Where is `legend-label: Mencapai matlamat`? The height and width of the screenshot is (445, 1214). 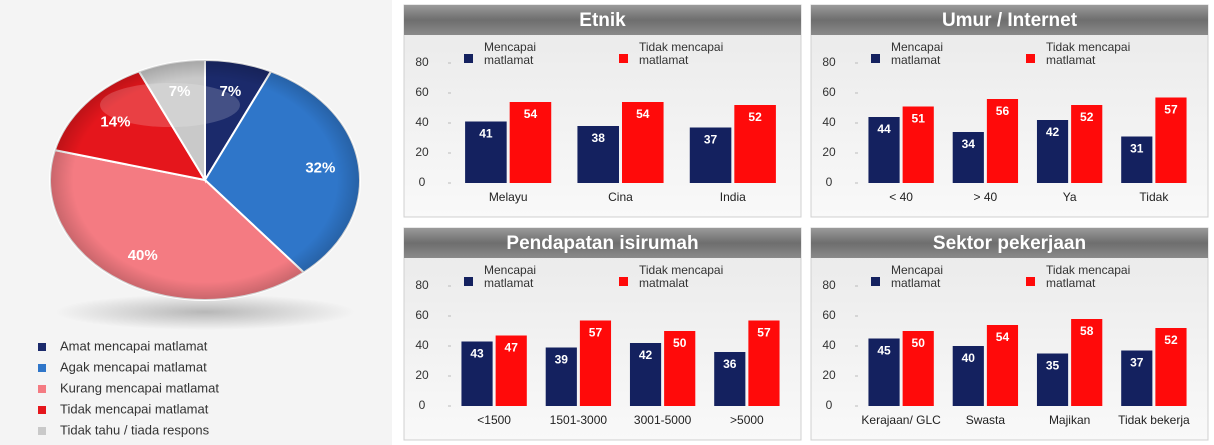 legend-label: Mencapai matlamat is located at coordinates (510, 277).